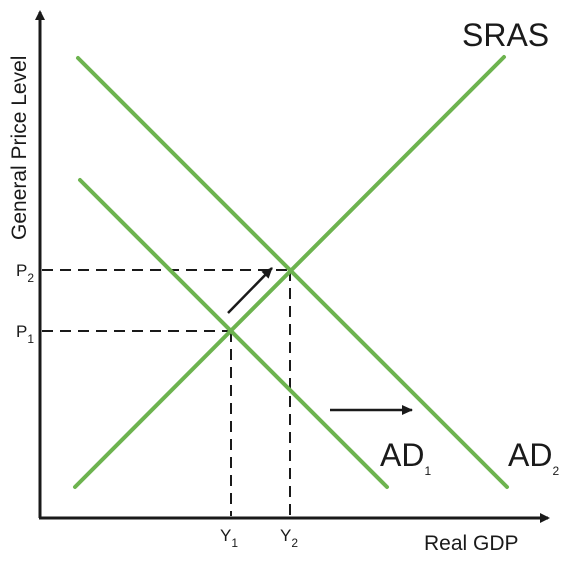 This screenshot has width=578, height=561. I want to click on y-axis-label: General Price Level, so click(19, 148).